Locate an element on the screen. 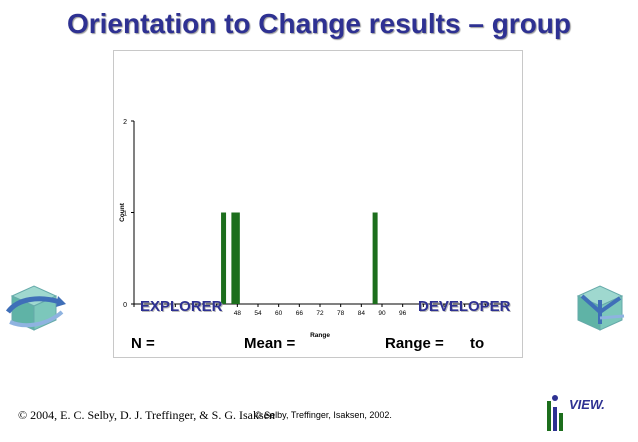 This screenshot has width=638, height=442. slide-title: Orientation to Change results – group is located at coordinates (319, 23).